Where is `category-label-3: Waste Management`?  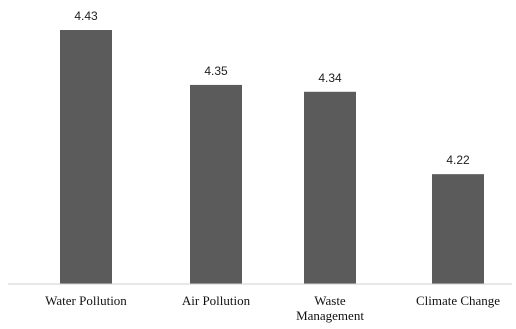 category-label-3: Waste Management is located at coordinates (330, 308).